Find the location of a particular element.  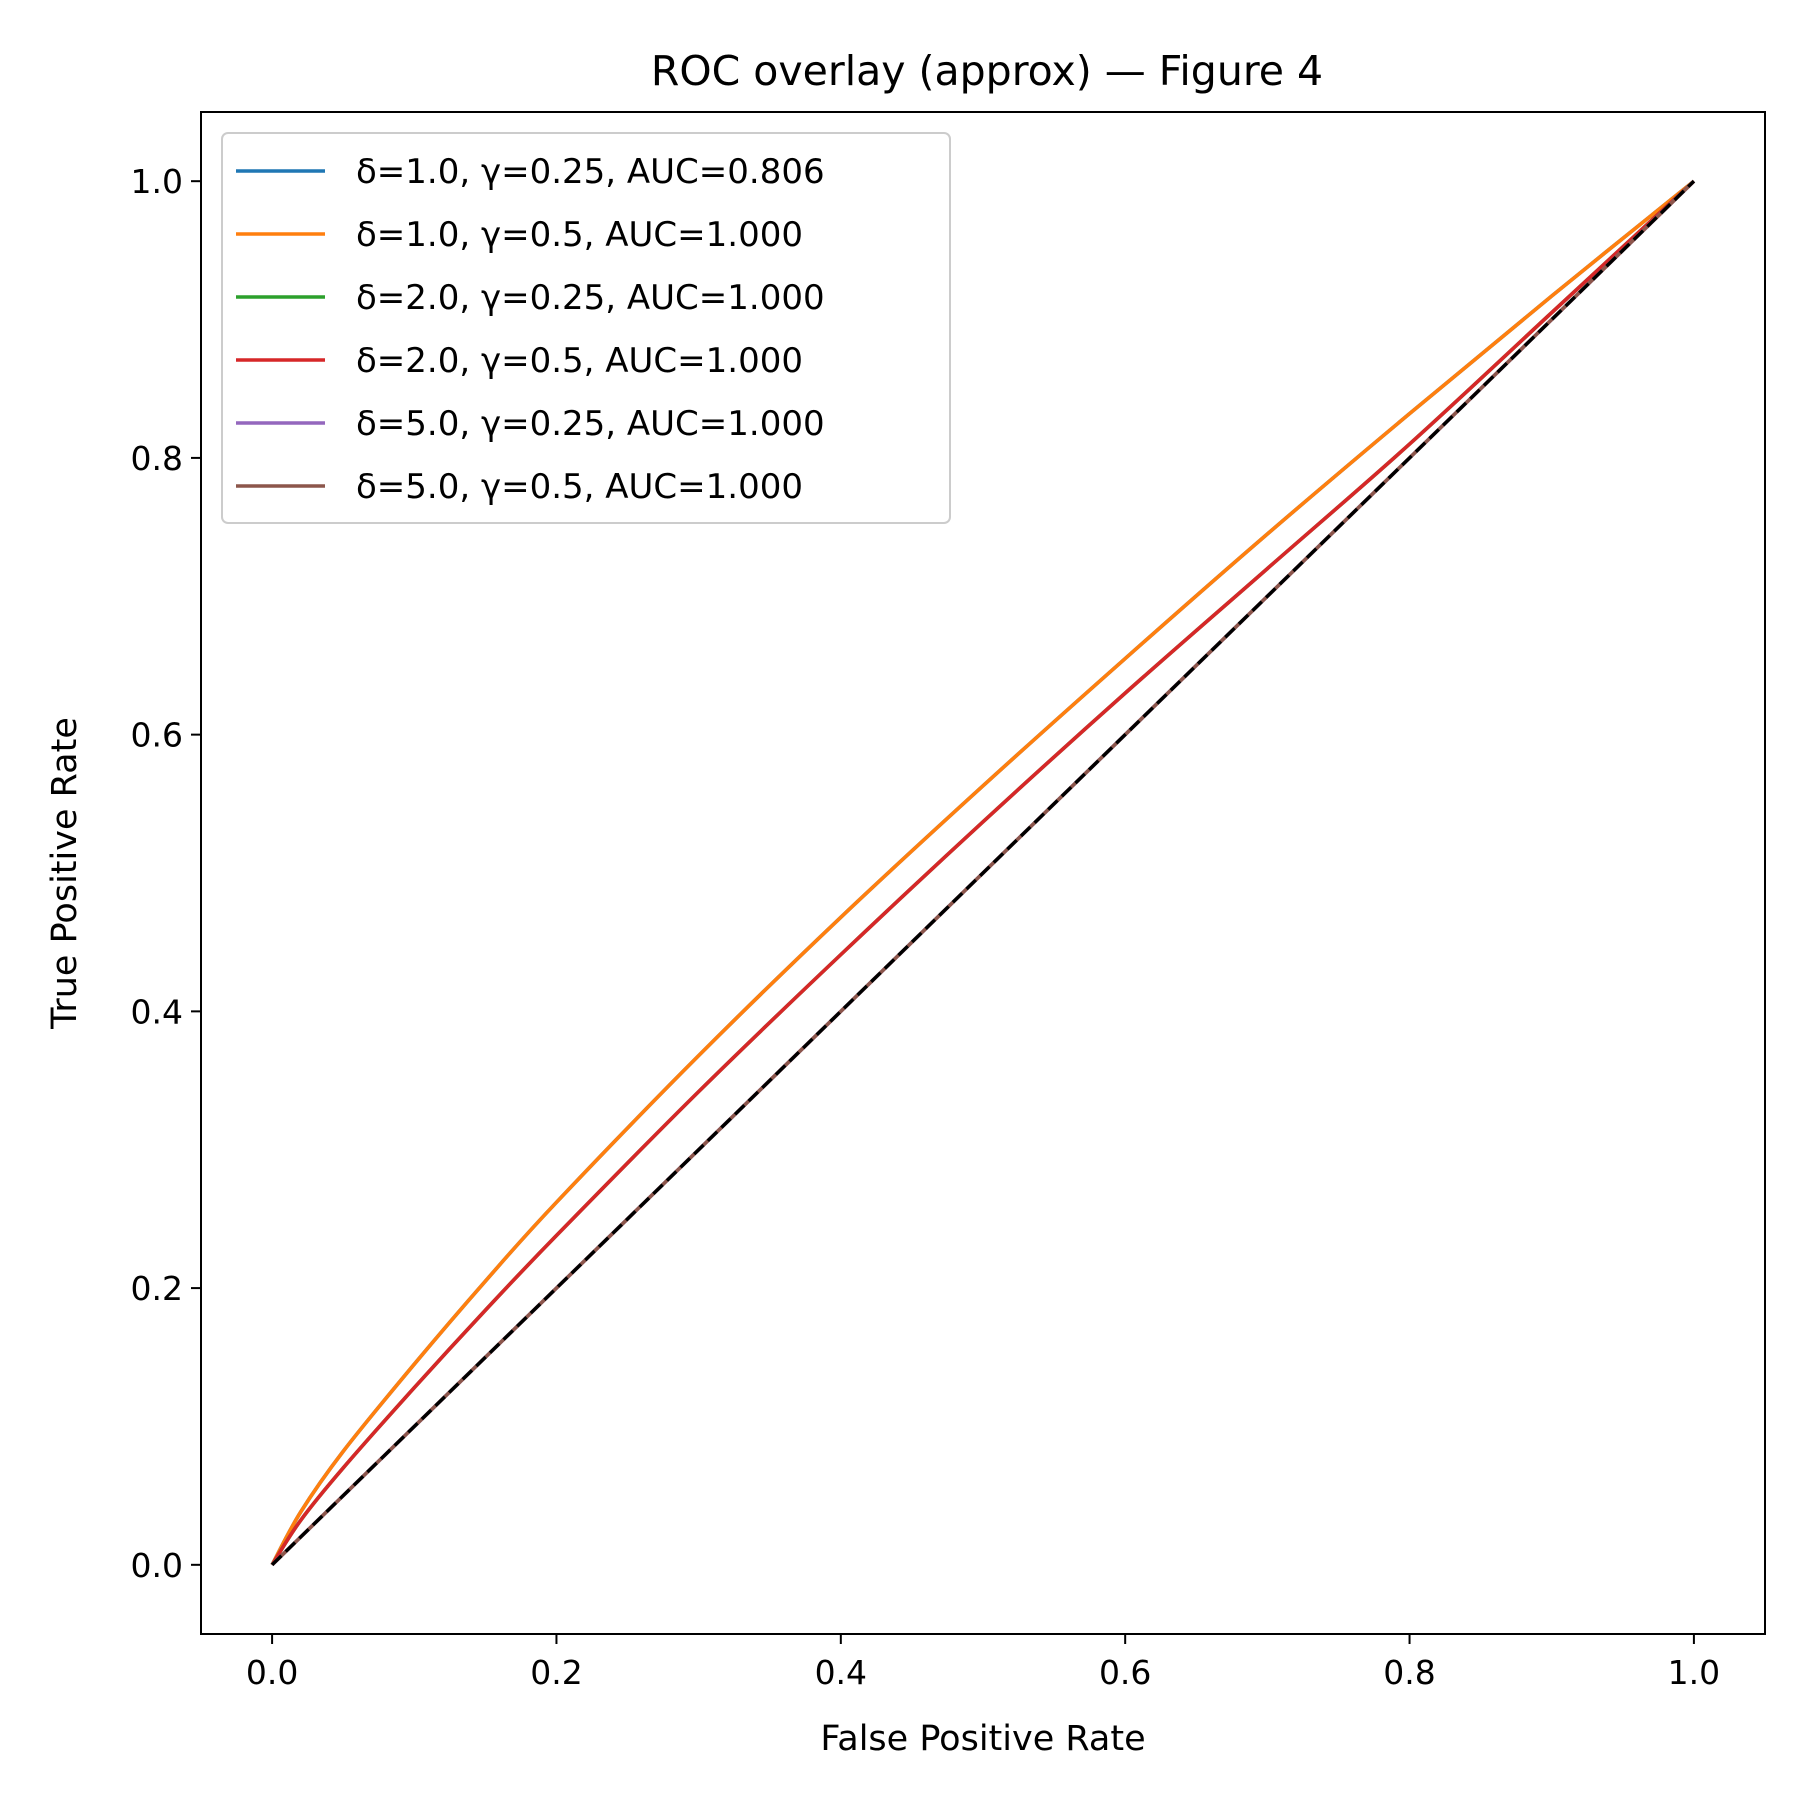

y-tick-label: 0.2 is located at coordinates (157, 1288).